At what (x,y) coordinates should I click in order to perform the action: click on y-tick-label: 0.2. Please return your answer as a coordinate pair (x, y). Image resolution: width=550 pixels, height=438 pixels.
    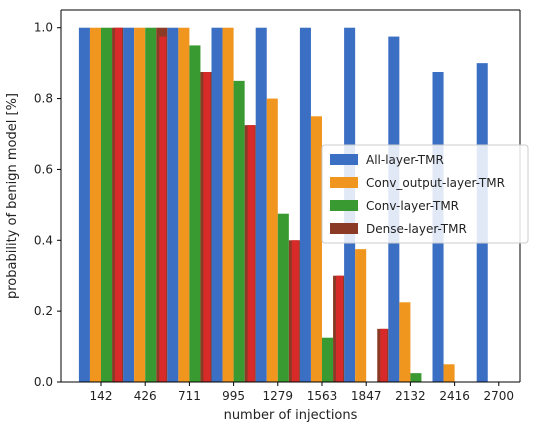
    Looking at the image, I should click on (43, 311).